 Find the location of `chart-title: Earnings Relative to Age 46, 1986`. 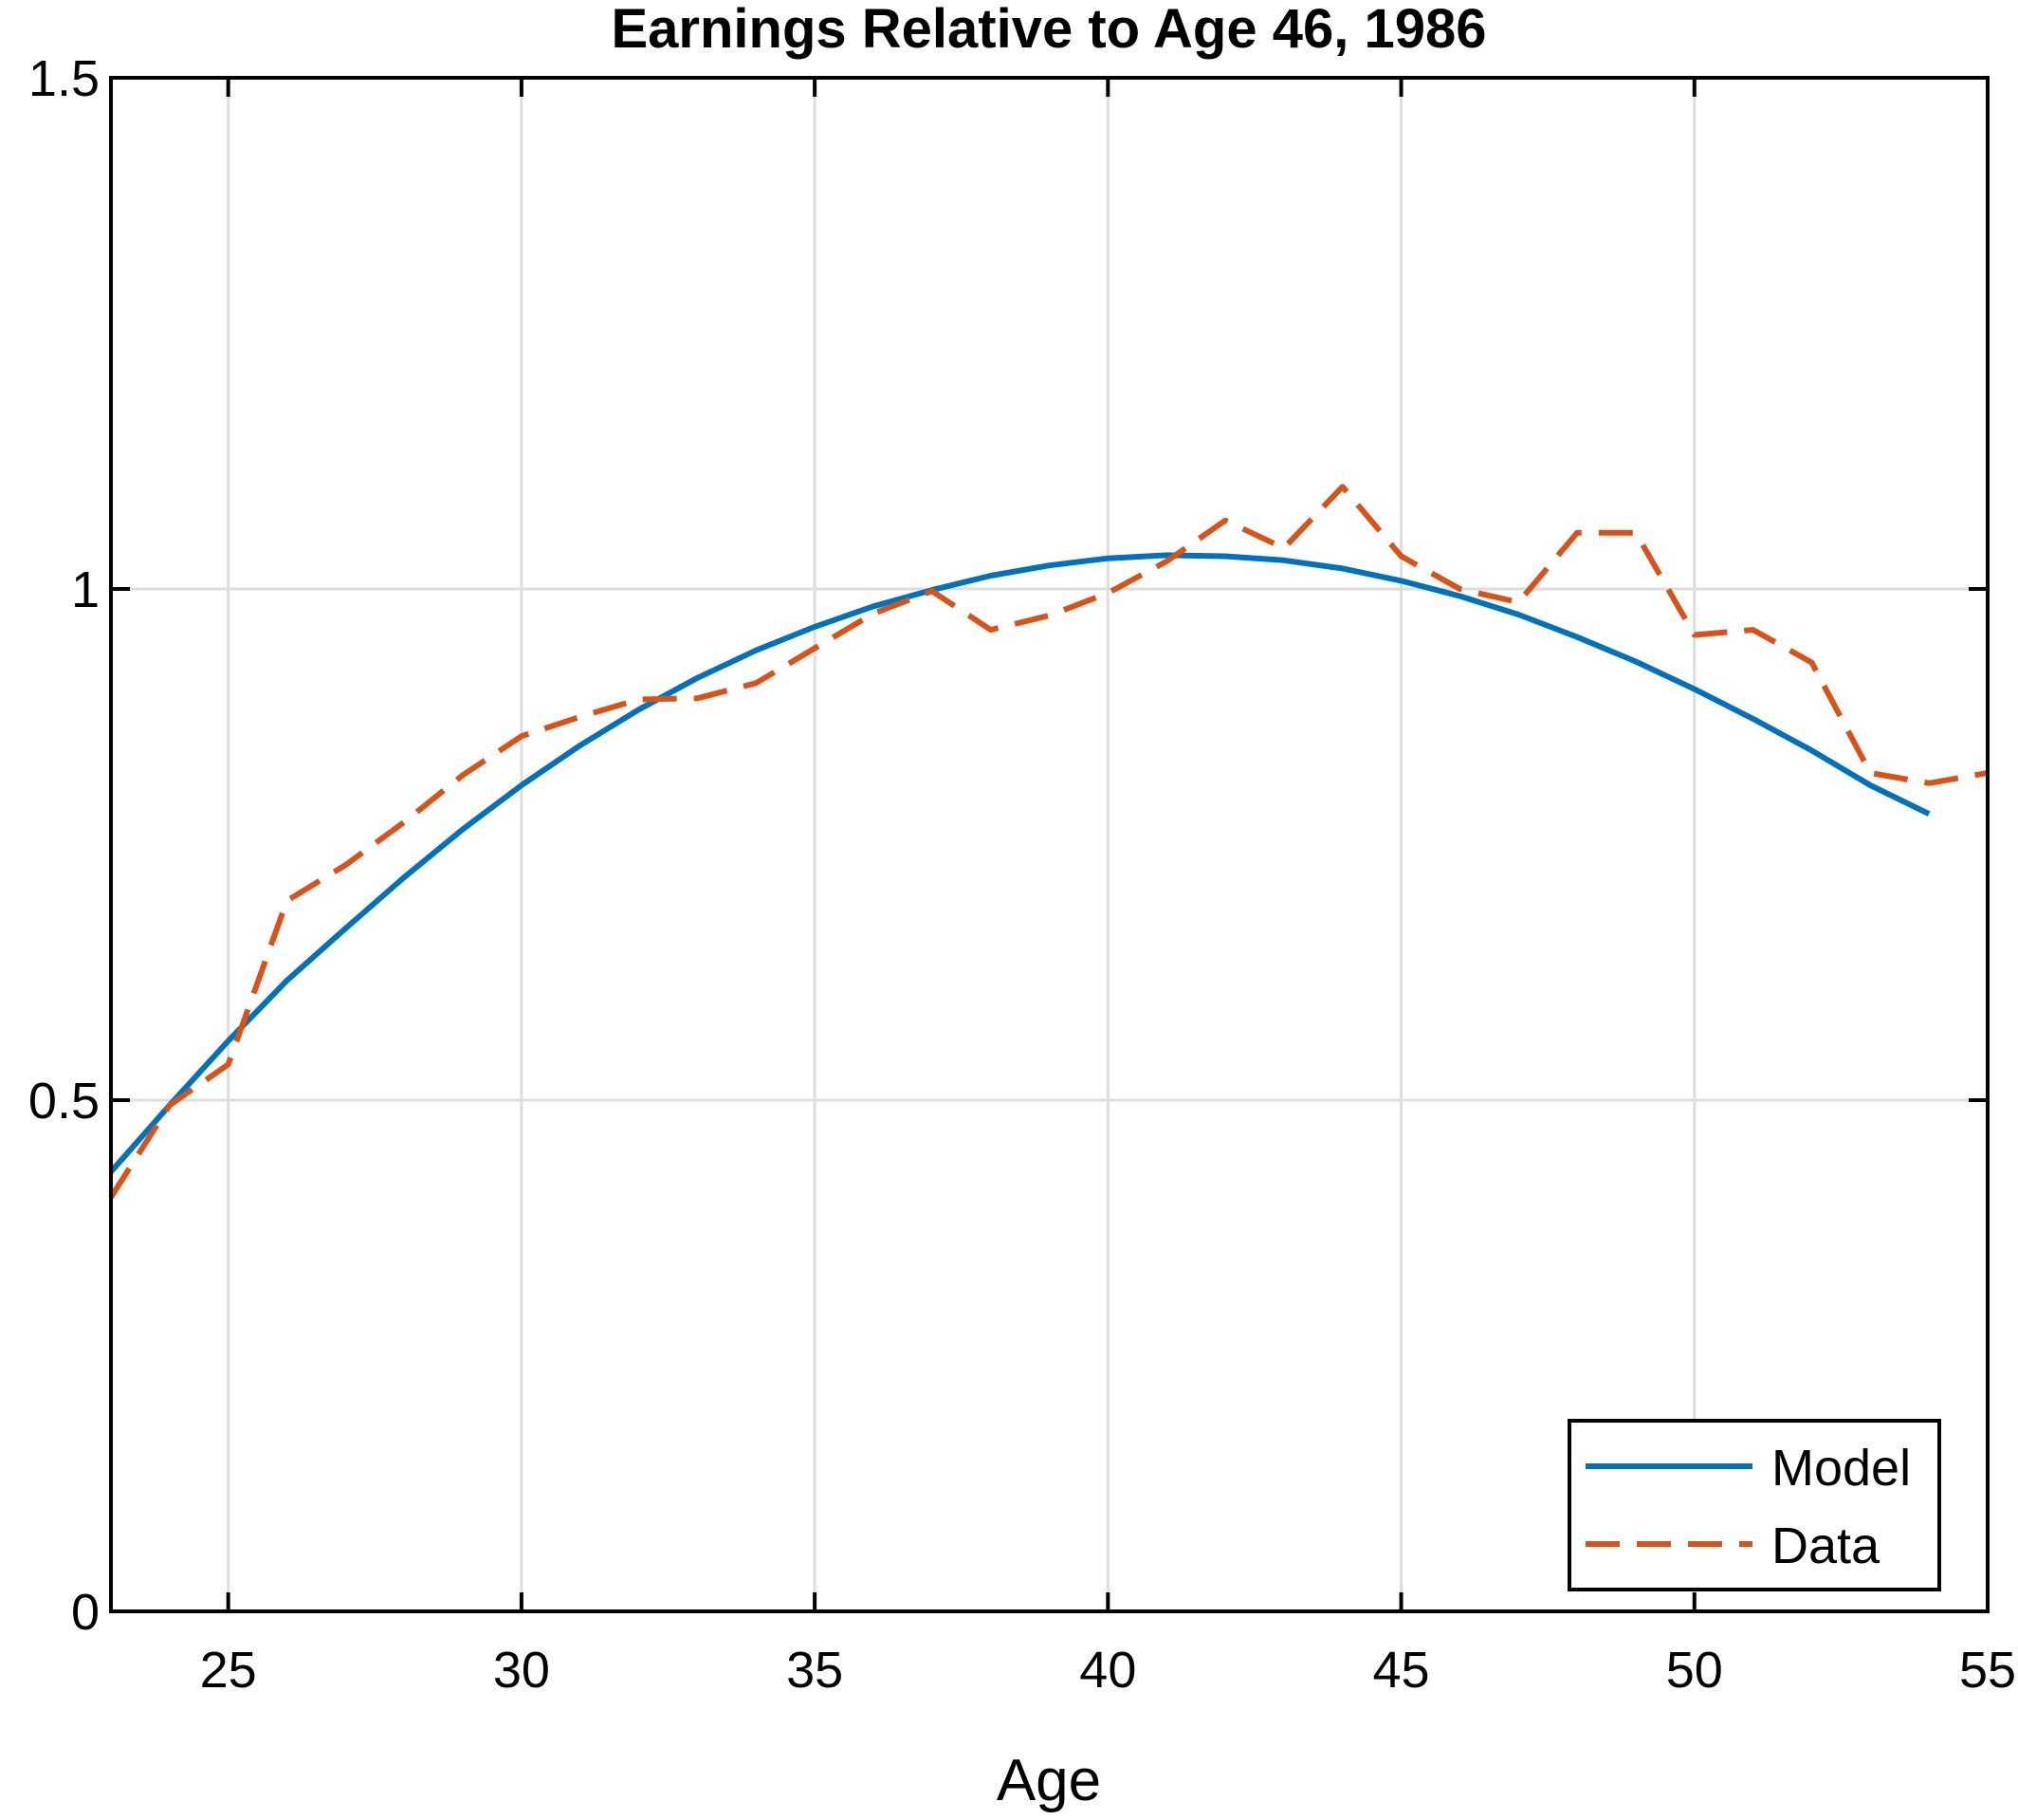

chart-title: Earnings Relative to Age 46, 1986 is located at coordinates (1048, 30).